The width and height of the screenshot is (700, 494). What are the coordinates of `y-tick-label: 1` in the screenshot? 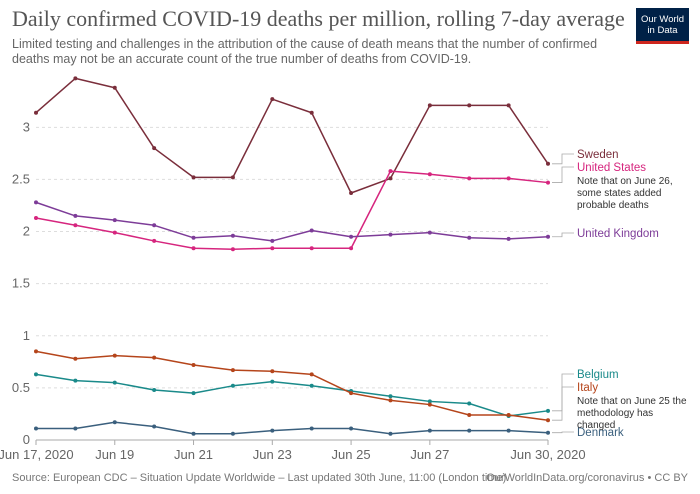 It's located at (26, 335).